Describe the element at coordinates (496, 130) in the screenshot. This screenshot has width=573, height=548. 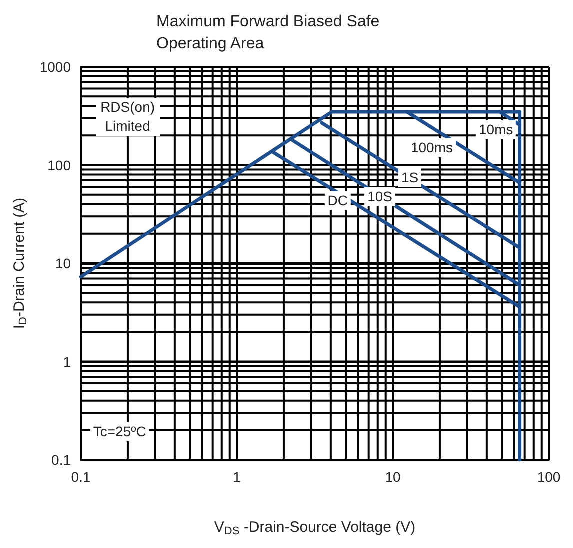
I see `annotation: 10ms` at that location.